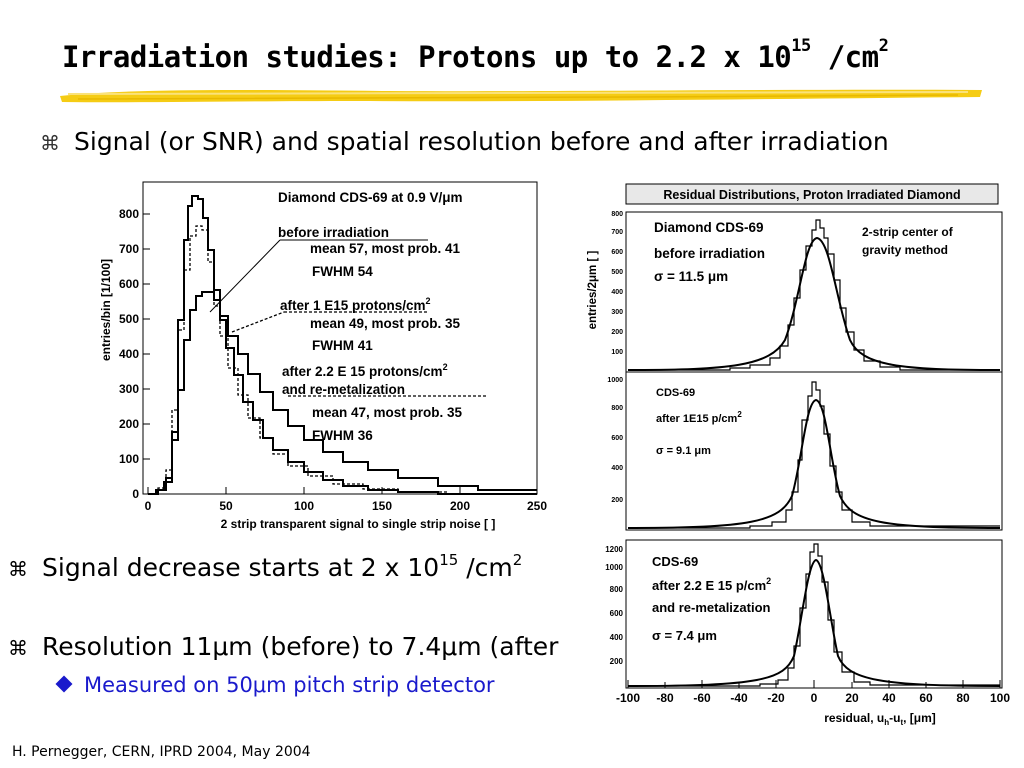  Describe the element at coordinates (691, 276) in the screenshot. I see `panel1-label: σ = 11.5 μm` at that location.